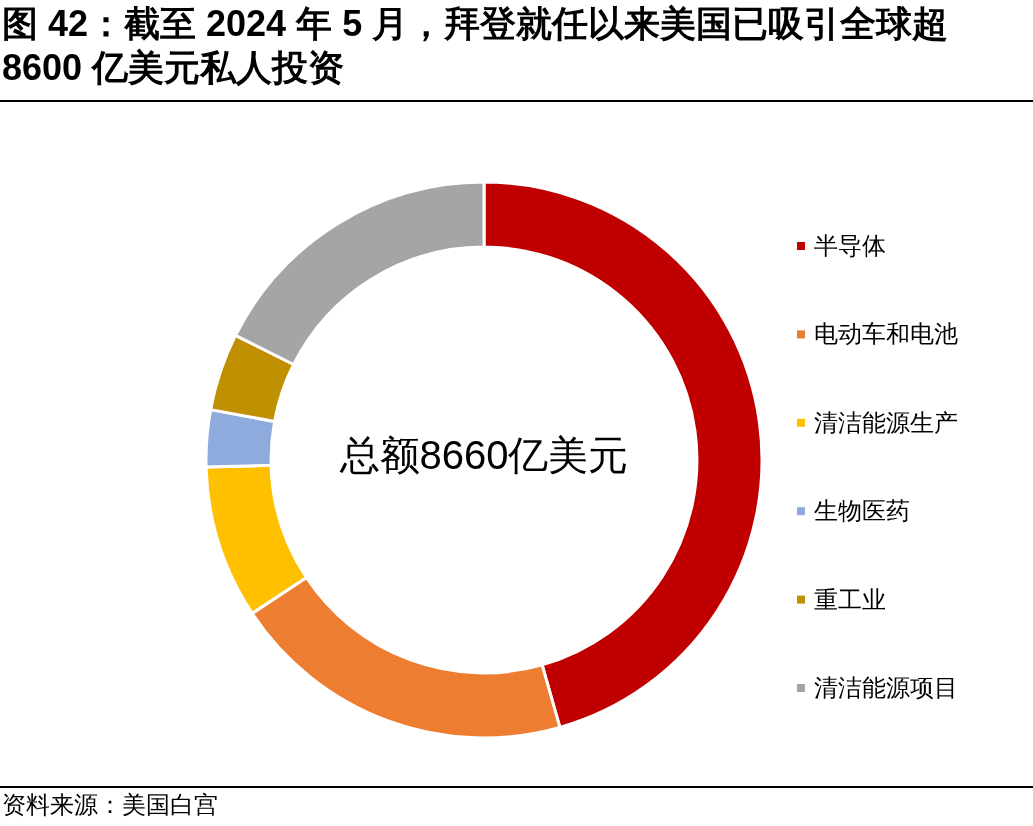 This screenshot has height=826, width=1033. What do you see at coordinates (483, 455) in the screenshot?
I see `text: 总额8660亿美元` at bounding box center [483, 455].